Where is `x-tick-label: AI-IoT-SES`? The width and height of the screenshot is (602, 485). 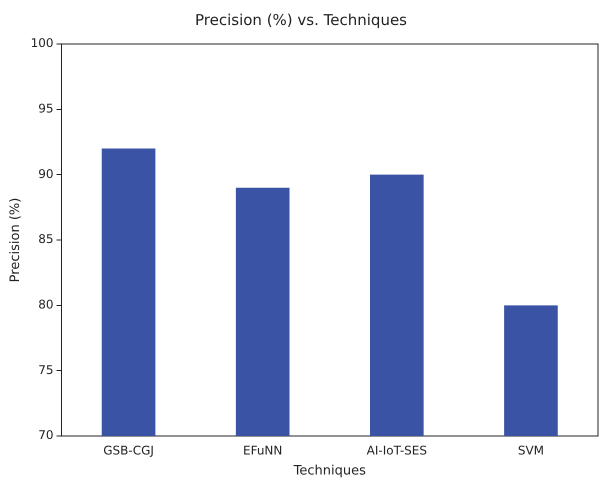 x-tick-label: AI-IoT-SES is located at coordinates (396, 450).